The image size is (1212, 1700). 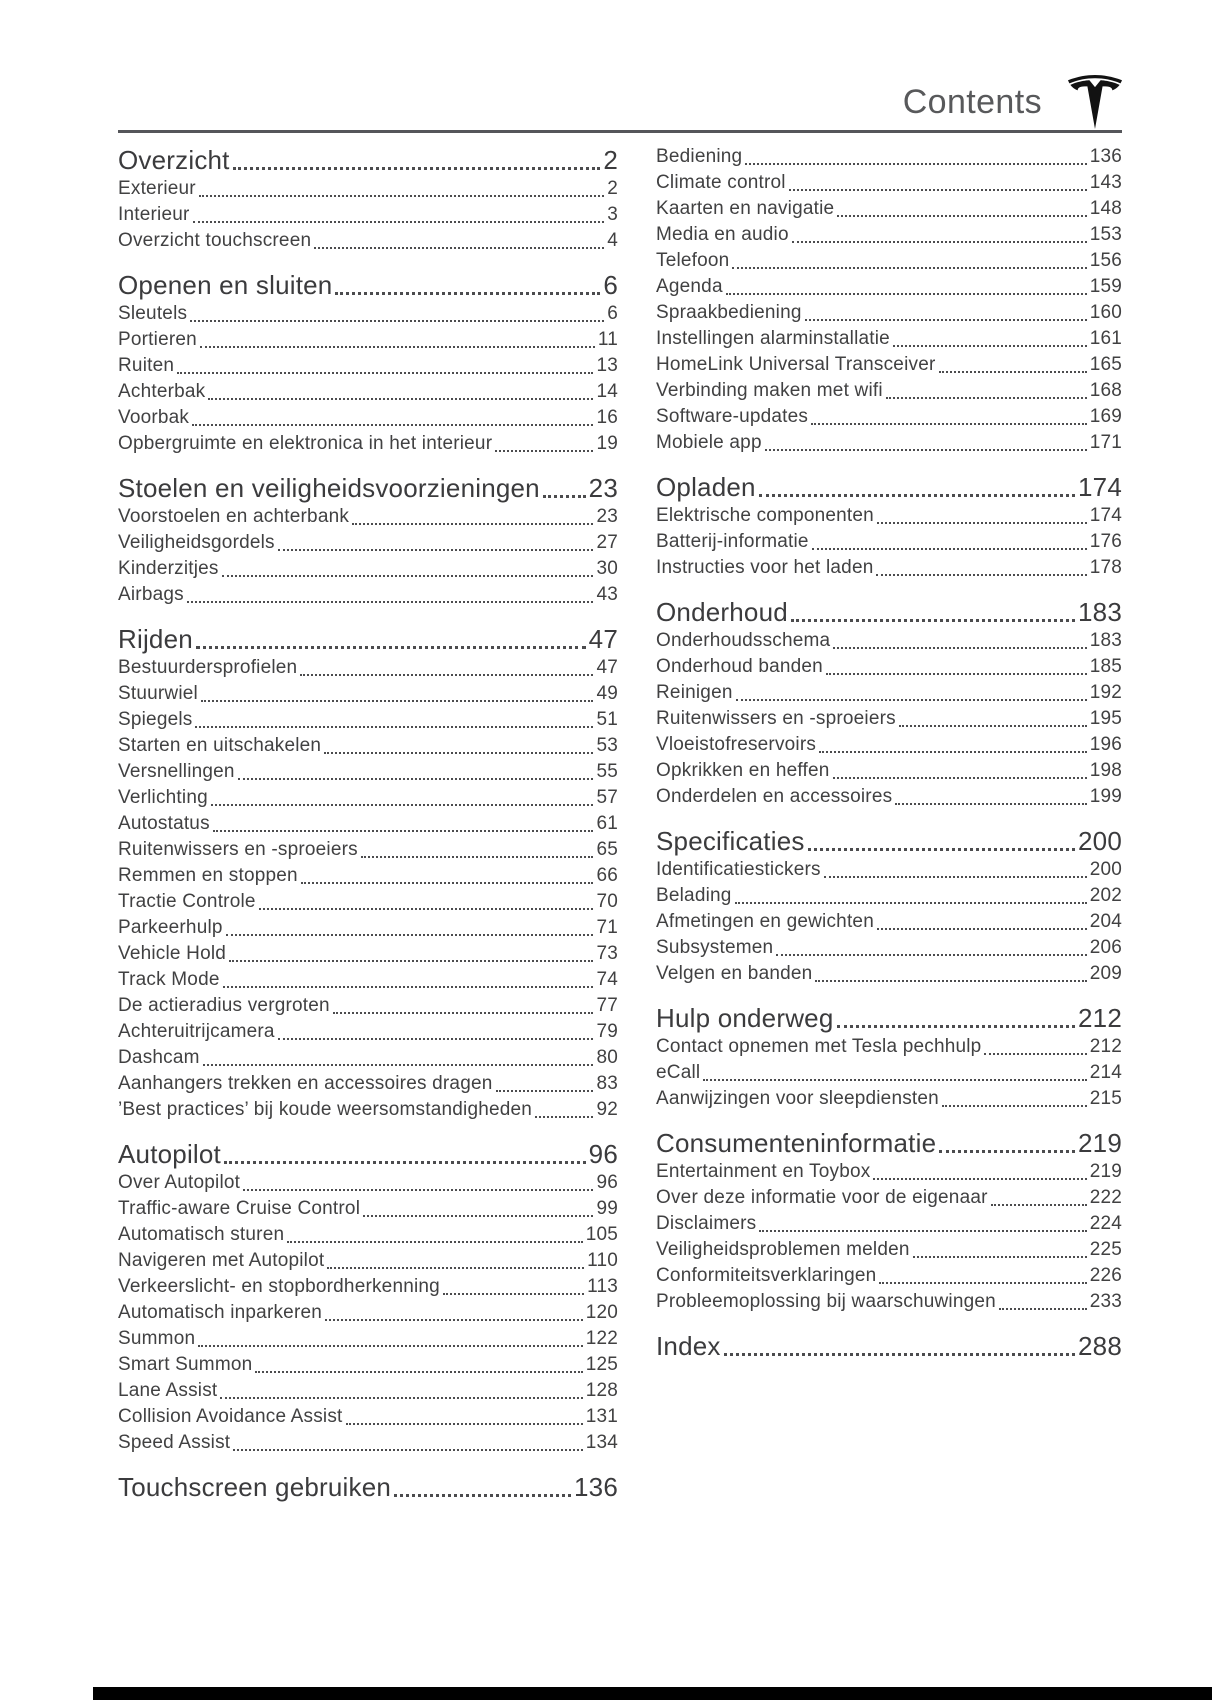 What do you see at coordinates (368, 285) in the screenshot?
I see `toc-heading-row: Openen en sluiten 6` at bounding box center [368, 285].